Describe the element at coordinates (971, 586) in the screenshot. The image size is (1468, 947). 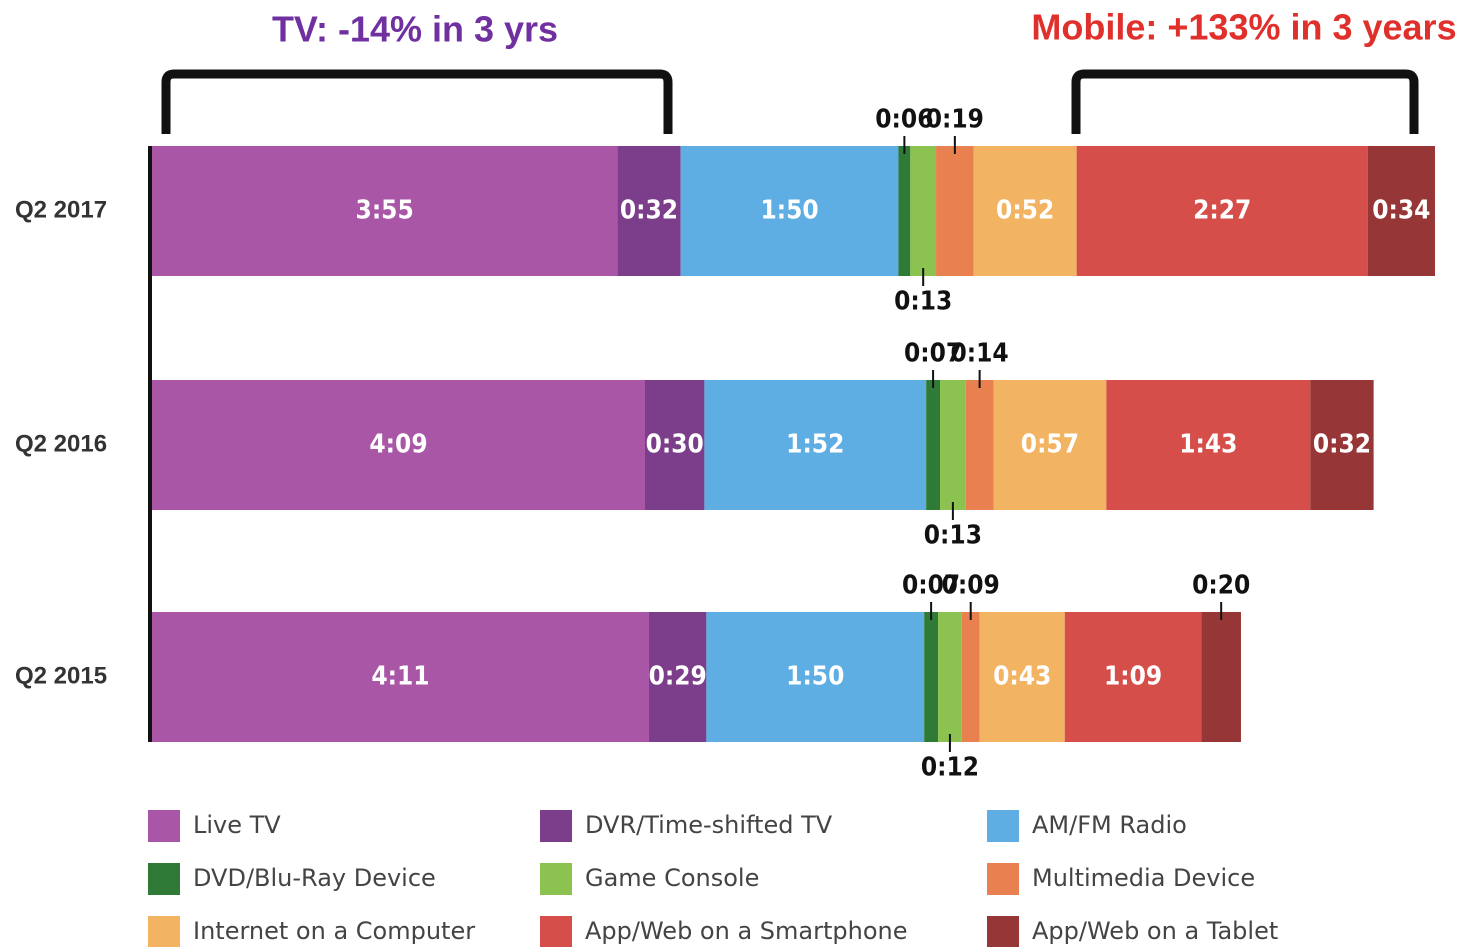
I see `value-label: 0:09` at that location.